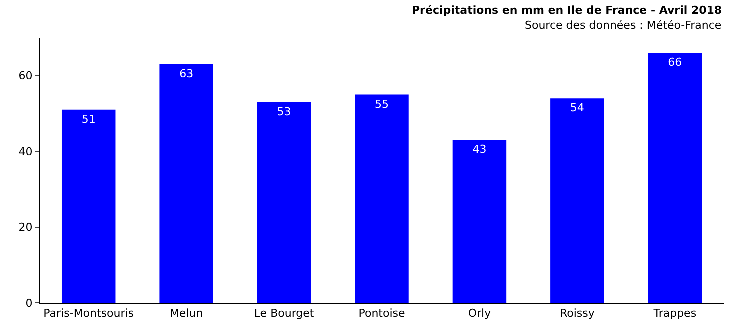 The height and width of the screenshot is (326, 730). What do you see at coordinates (479, 149) in the screenshot?
I see `data-label: 43` at bounding box center [479, 149].